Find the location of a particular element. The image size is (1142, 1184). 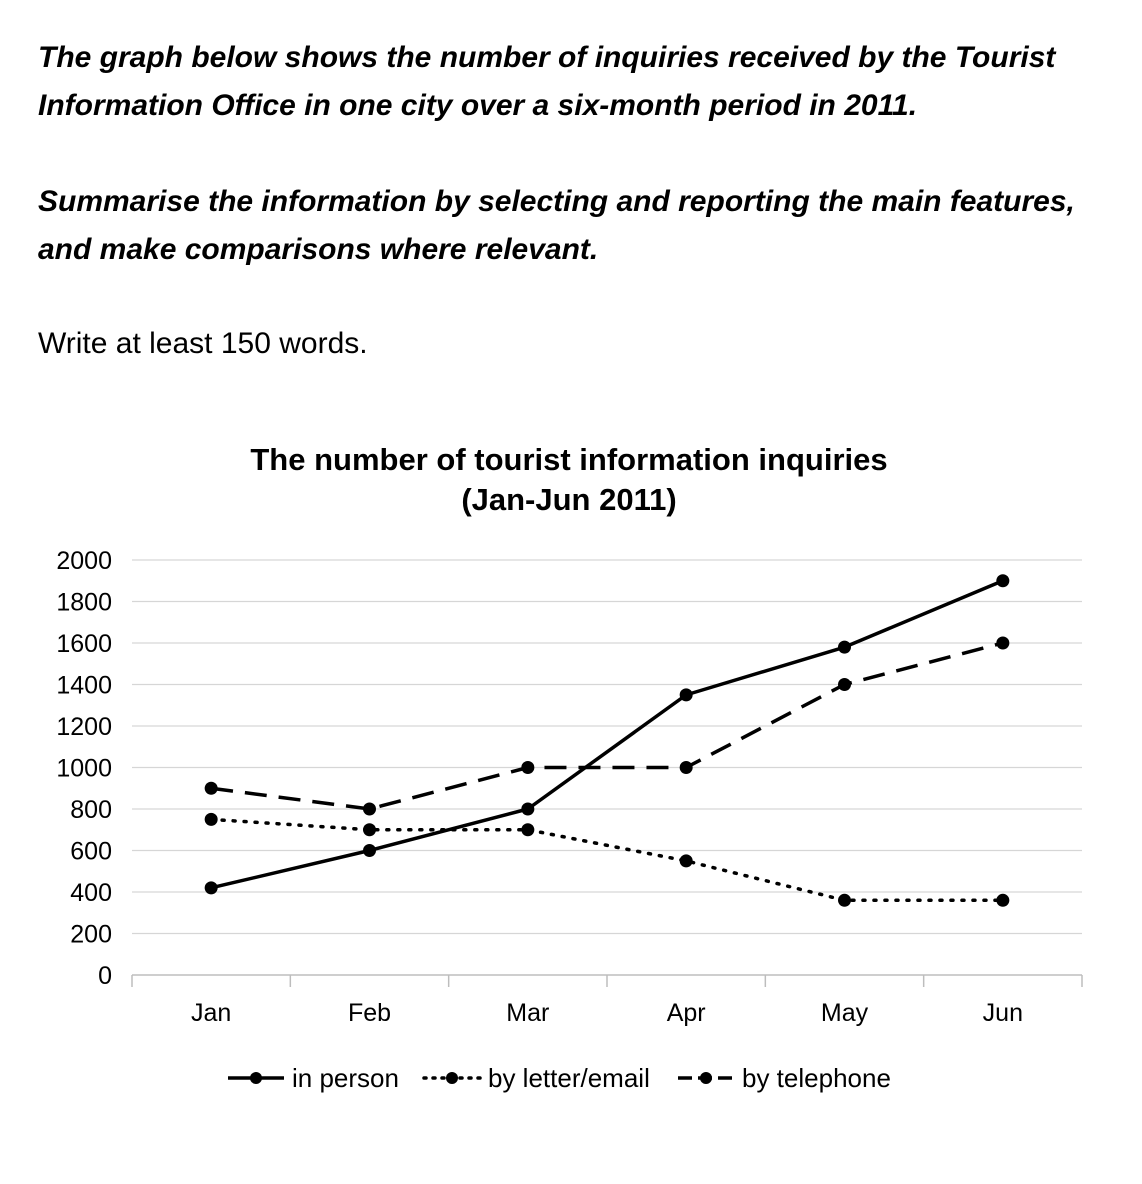

legend-item-by-letter-email: by letter/email is located at coordinates (536, 1078).